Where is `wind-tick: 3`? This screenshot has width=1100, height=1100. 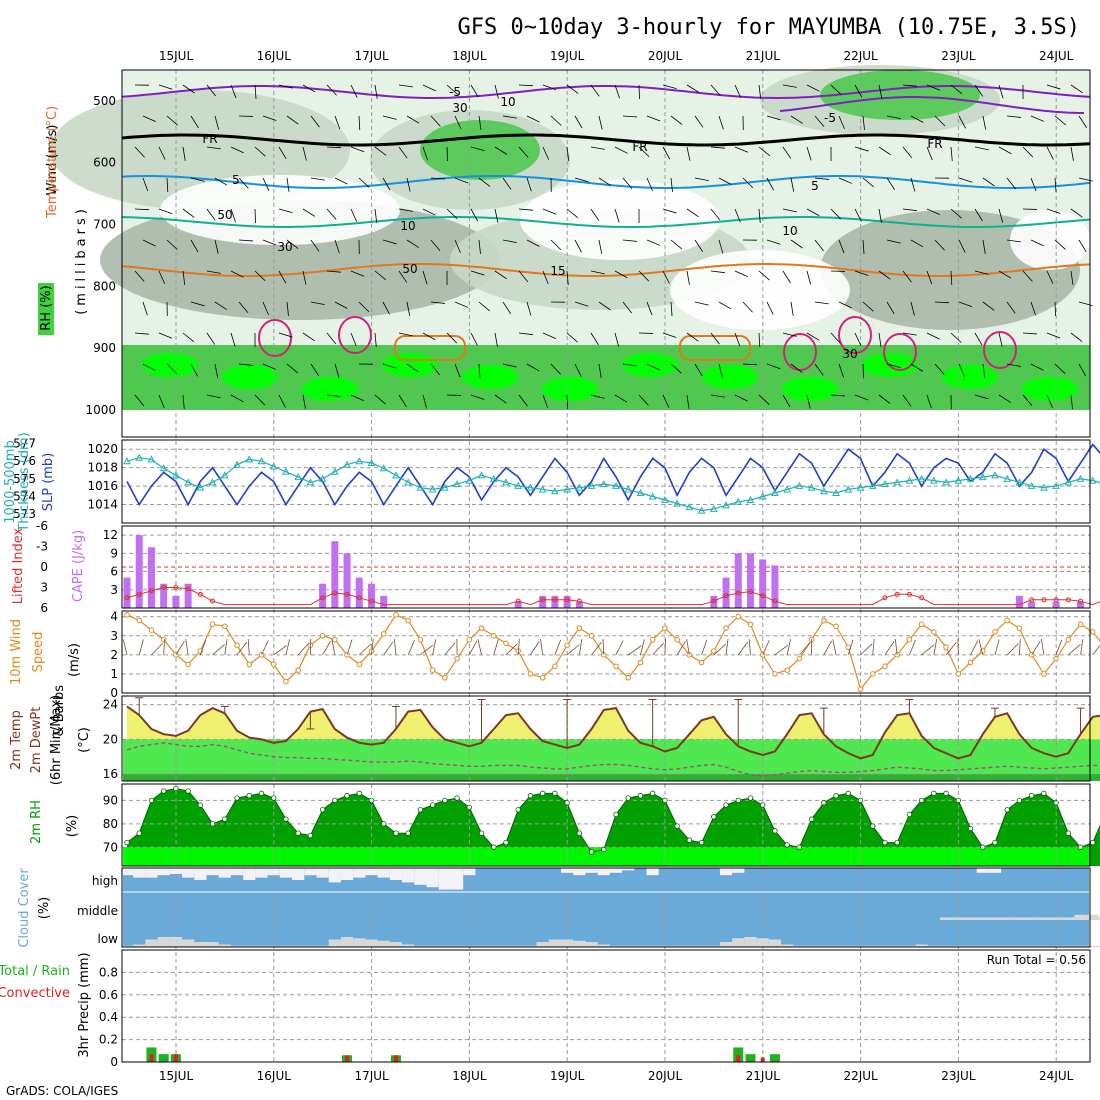
wind-tick: 3 is located at coordinates (114, 636).